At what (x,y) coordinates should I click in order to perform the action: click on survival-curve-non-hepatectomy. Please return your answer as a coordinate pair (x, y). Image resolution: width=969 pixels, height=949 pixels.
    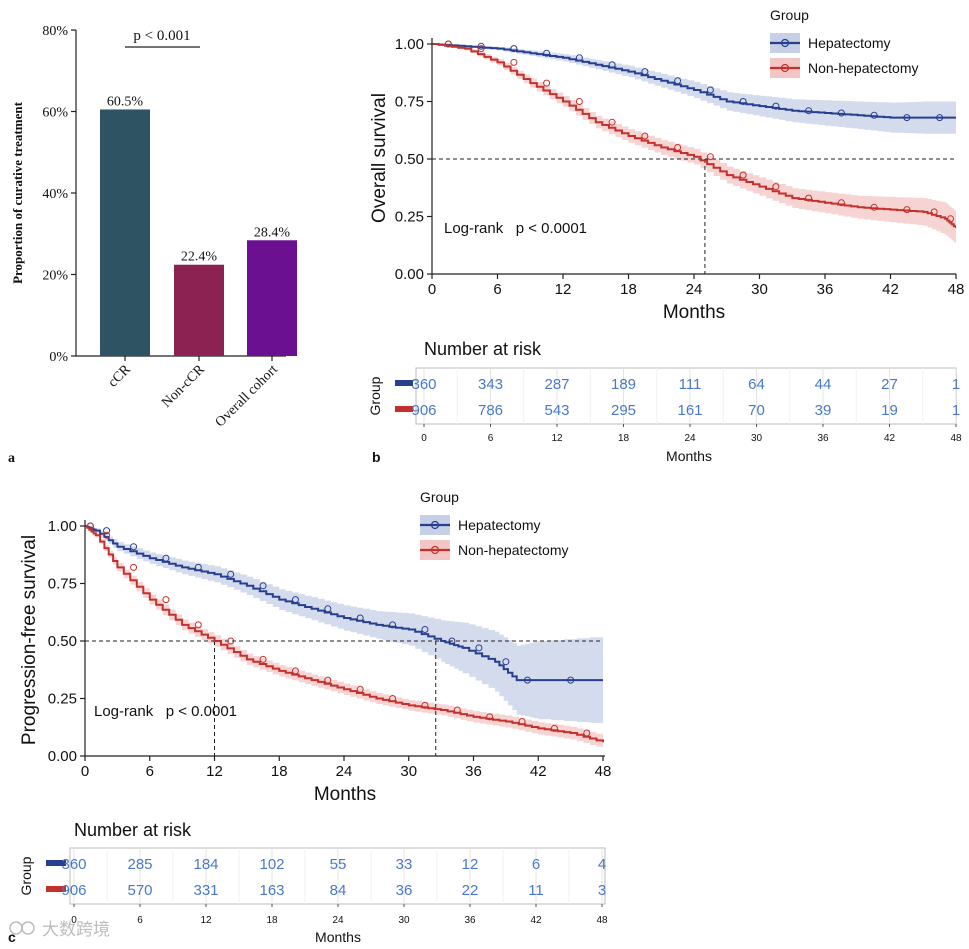
    Looking at the image, I should click on (344, 634).